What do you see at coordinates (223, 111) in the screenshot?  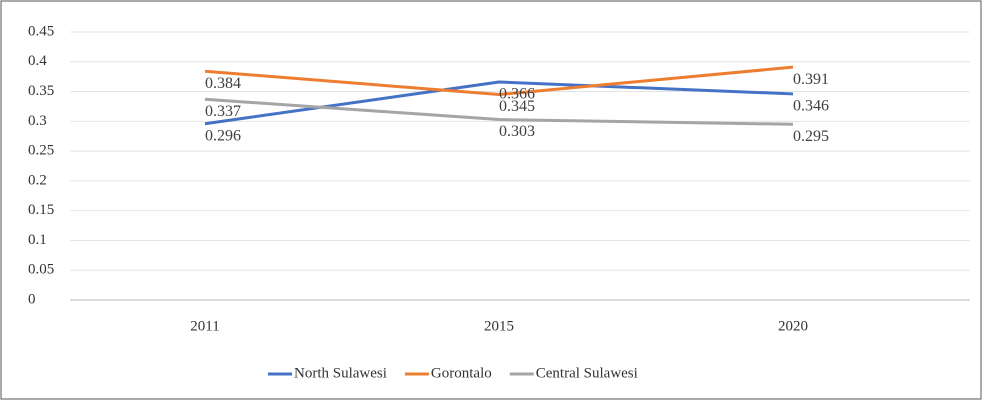 I see `data-label: 0.337` at bounding box center [223, 111].